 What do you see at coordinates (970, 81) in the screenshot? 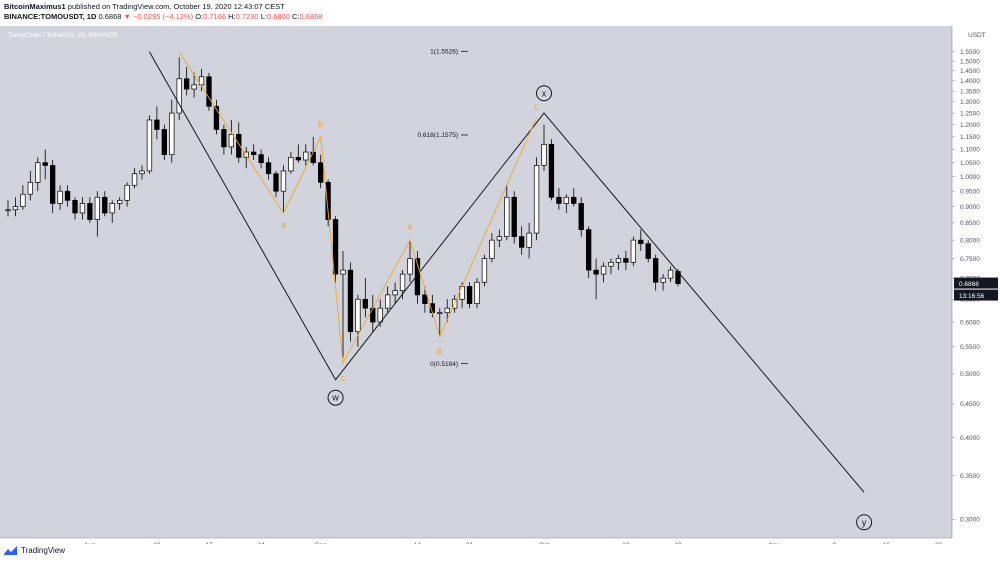
I see `y-tick-label: 1.4000` at bounding box center [970, 81].